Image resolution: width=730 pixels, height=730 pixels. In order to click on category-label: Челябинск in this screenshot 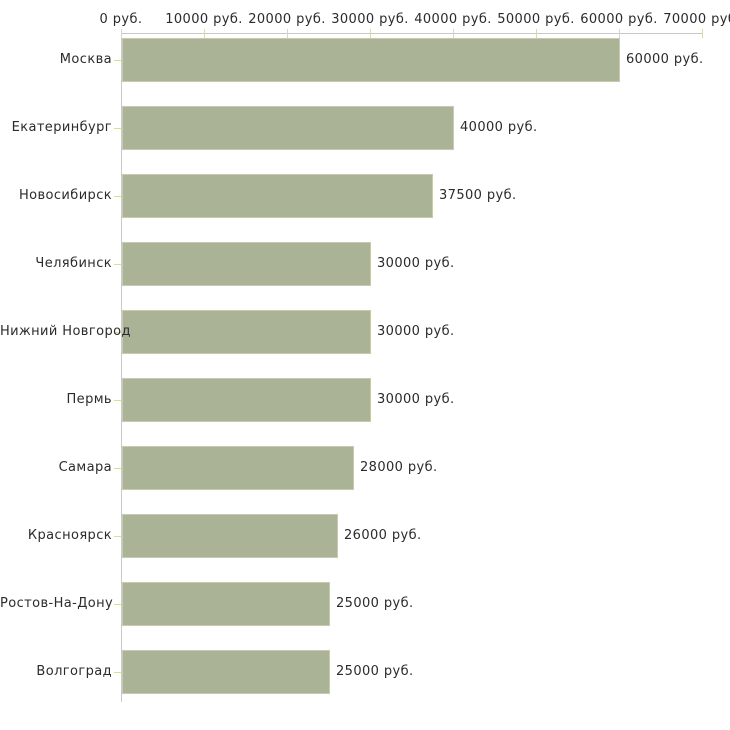, I will do `click(73, 263)`.